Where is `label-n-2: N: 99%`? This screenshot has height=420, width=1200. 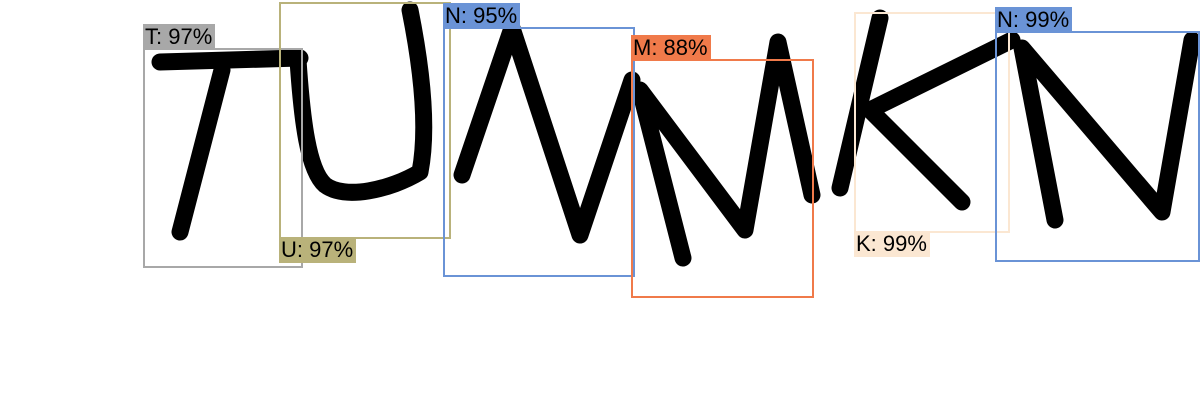
label-n-2: N: 99% is located at coordinates (1034, 20).